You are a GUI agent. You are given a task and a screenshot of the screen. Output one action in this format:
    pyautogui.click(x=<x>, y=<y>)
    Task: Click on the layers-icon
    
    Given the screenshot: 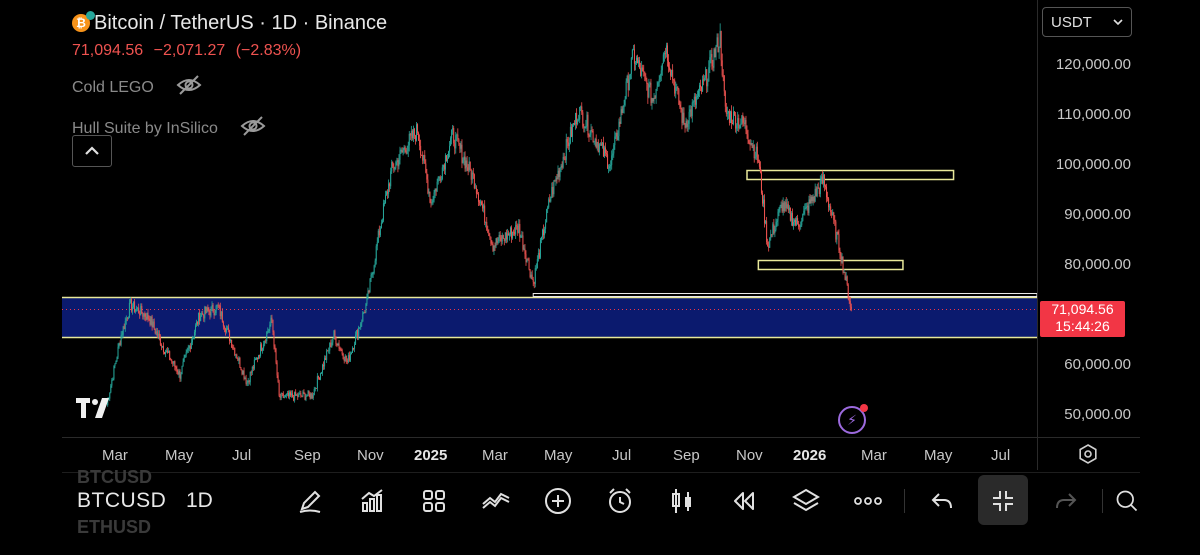 What is the action you would take?
    pyautogui.click(x=806, y=501)
    